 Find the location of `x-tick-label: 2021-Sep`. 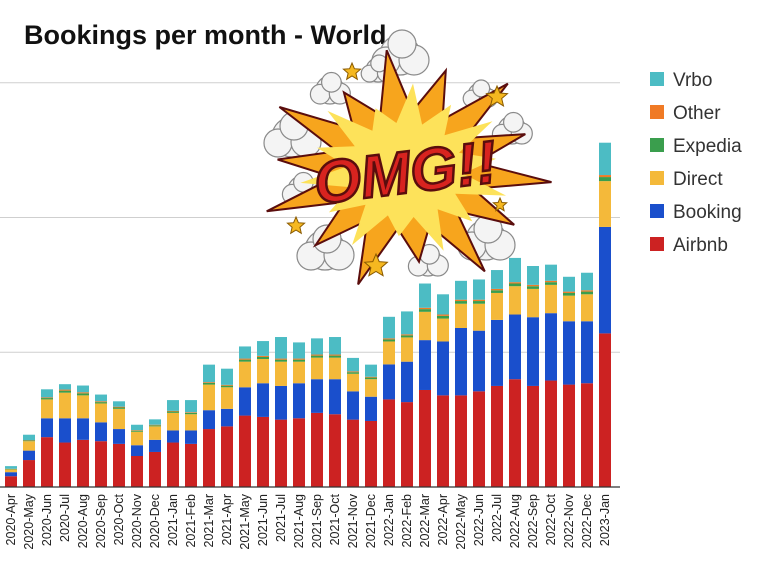

x-tick-label: 2021-Sep is located at coordinates (317, 521).